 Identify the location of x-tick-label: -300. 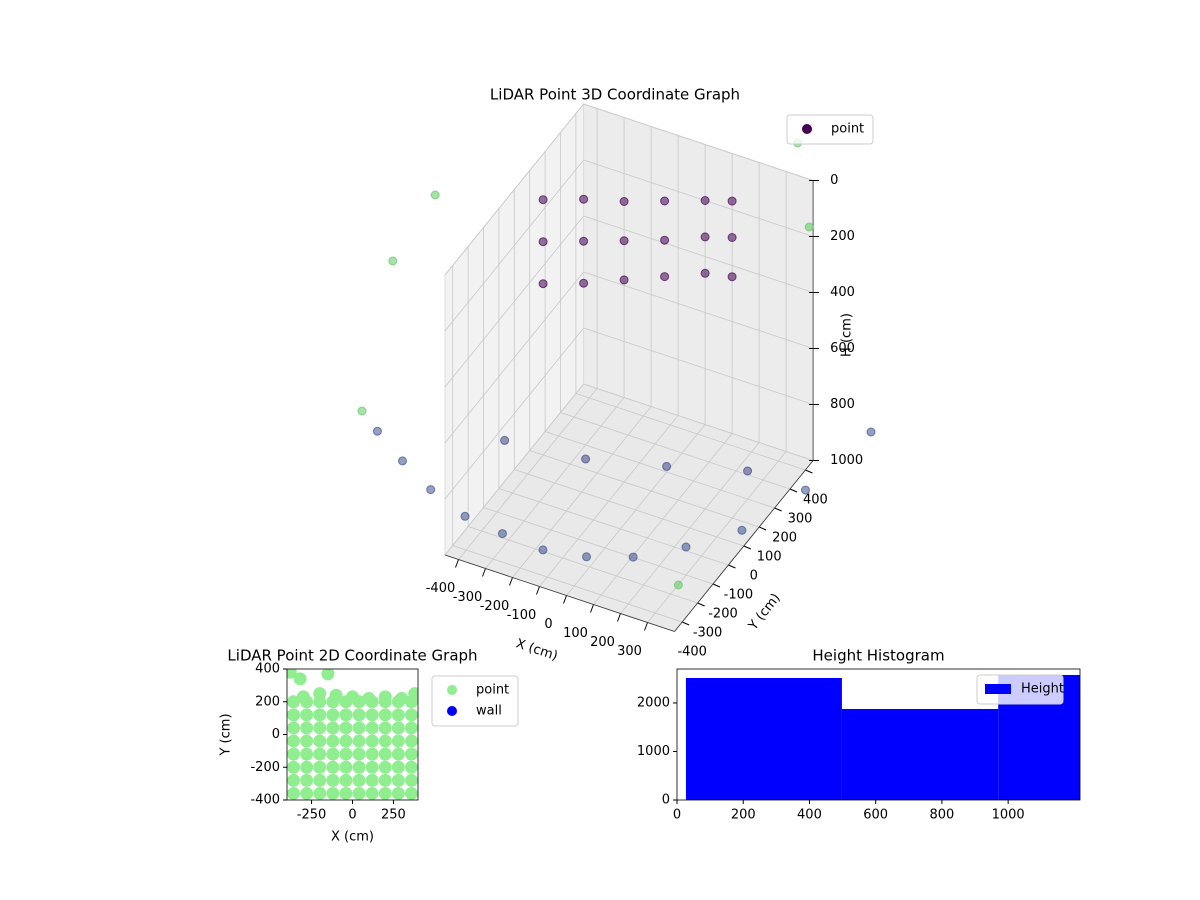
(468, 597).